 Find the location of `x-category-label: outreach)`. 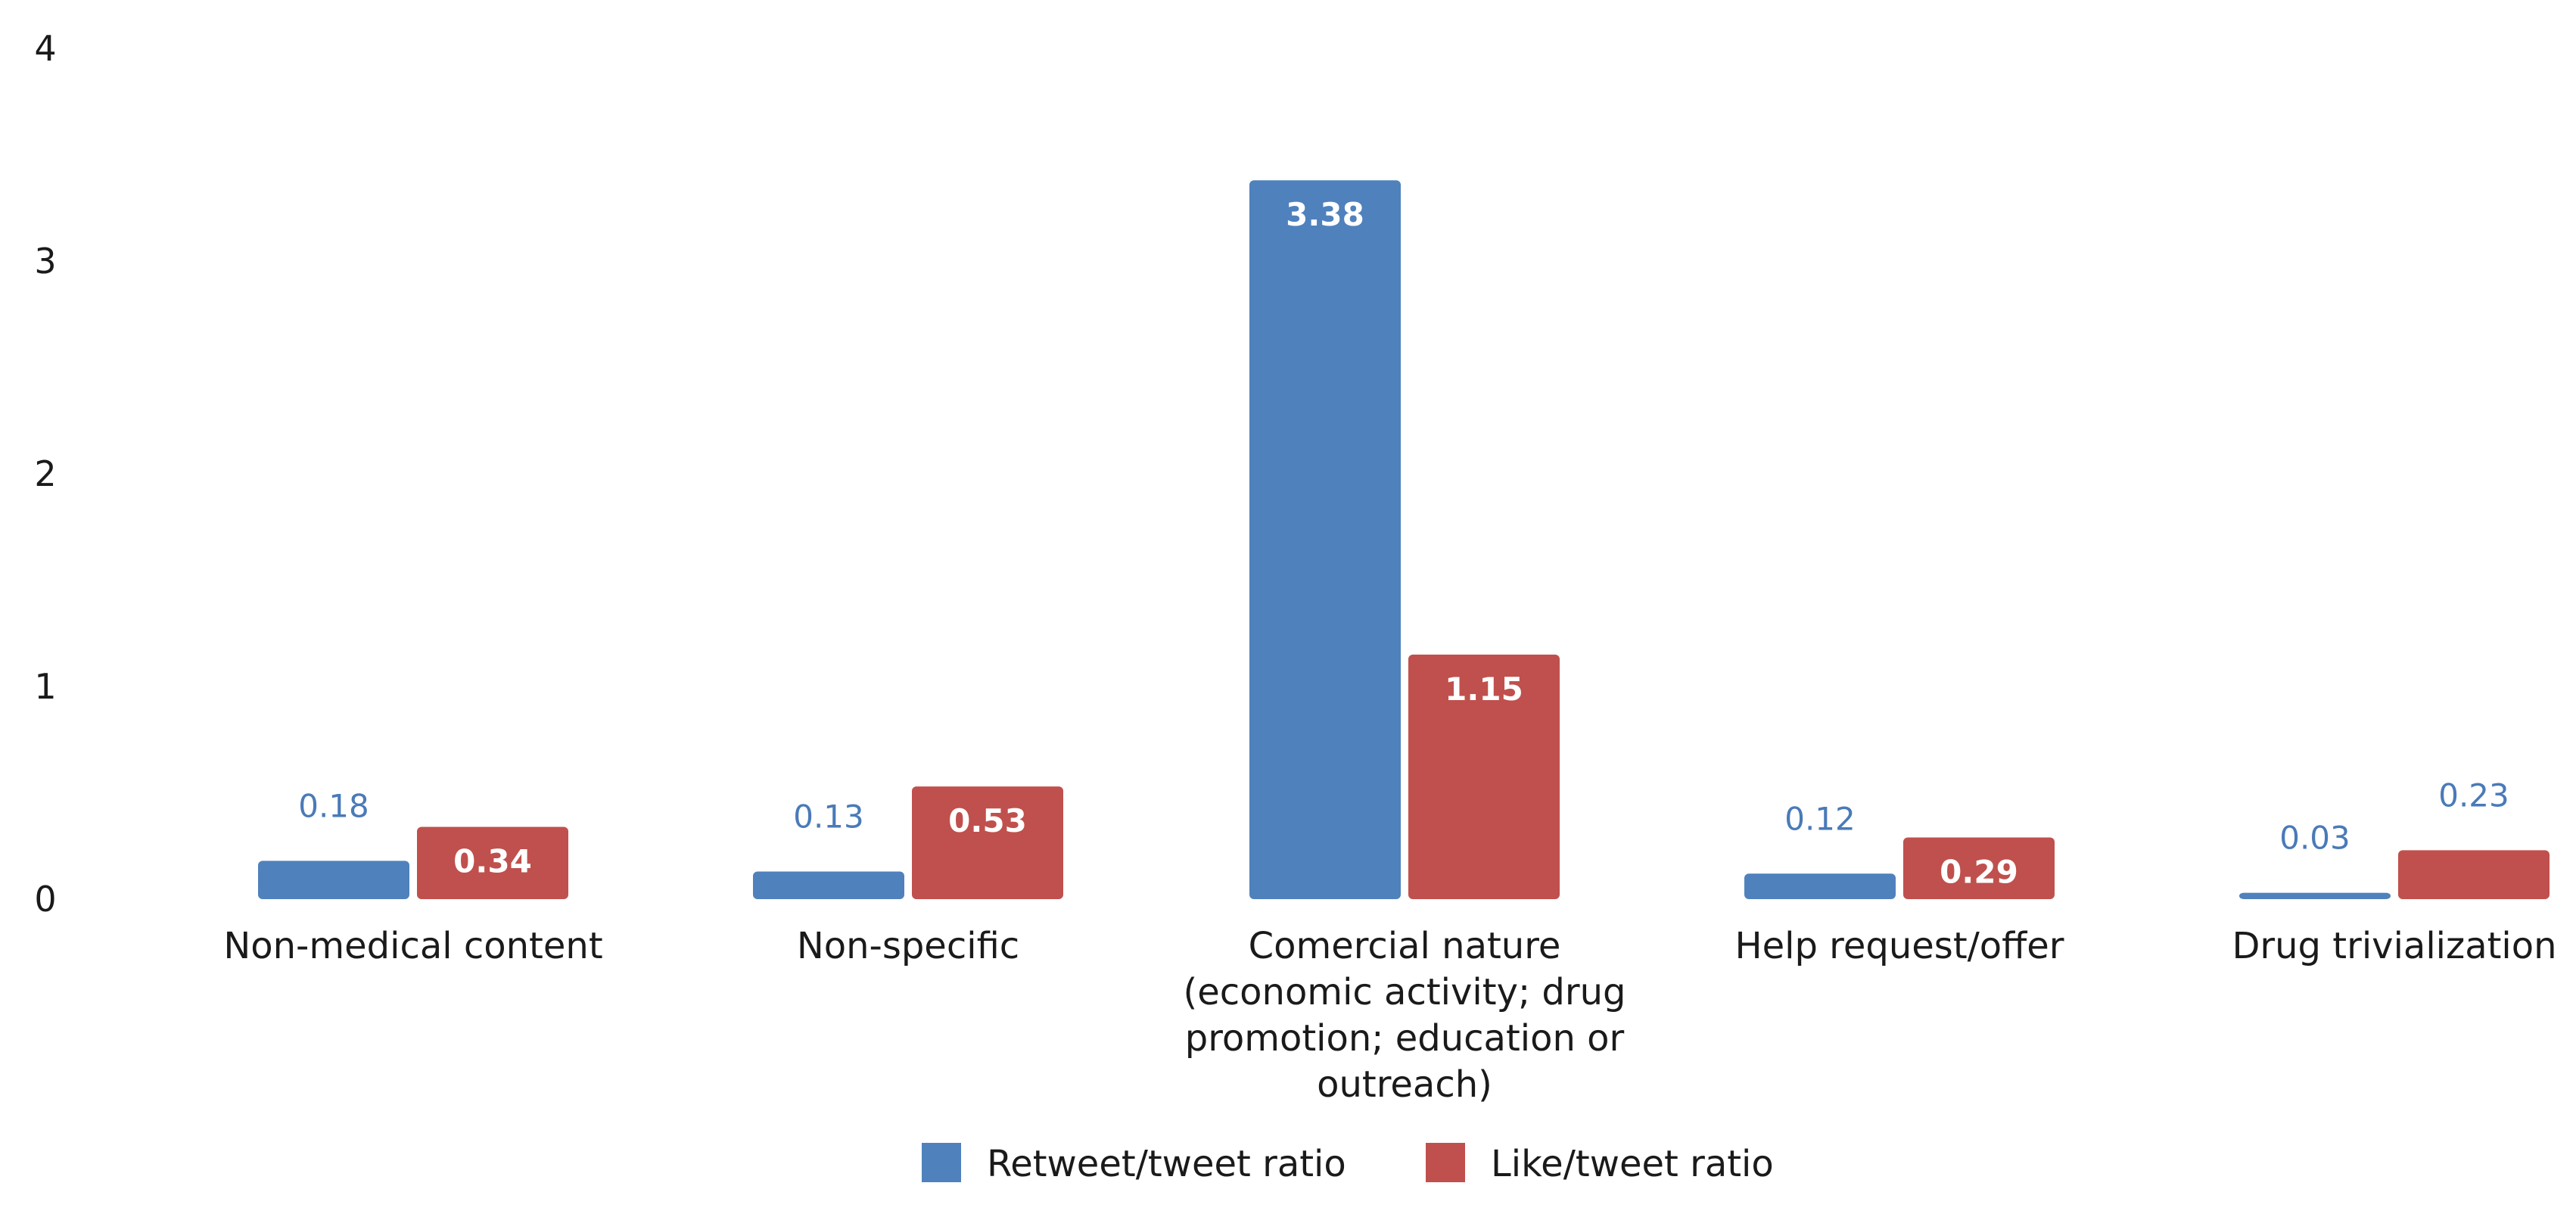

x-category-label: outreach) is located at coordinates (1404, 1084).